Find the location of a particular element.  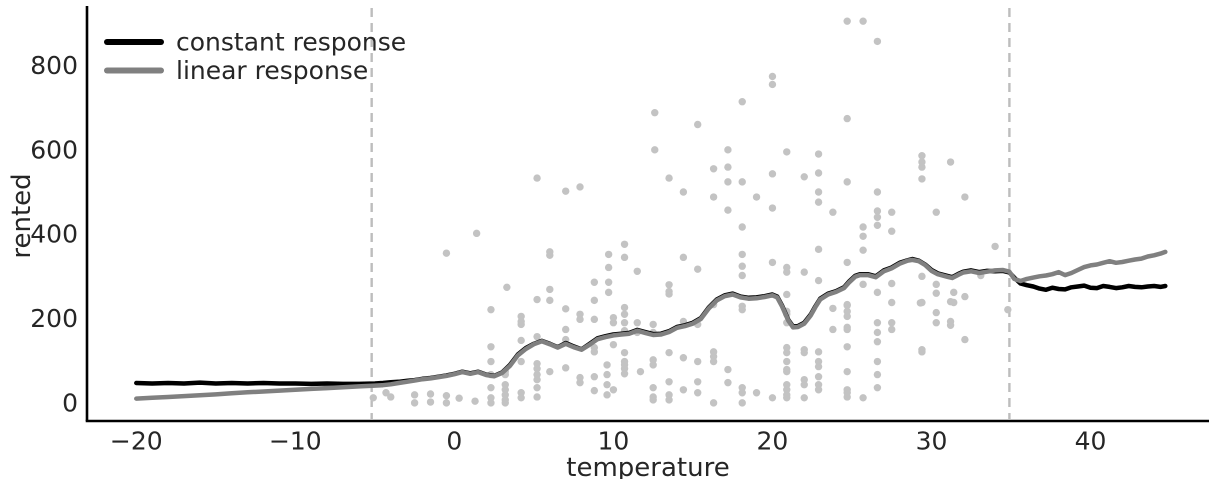

legend-label: constant response is located at coordinates (291, 42).